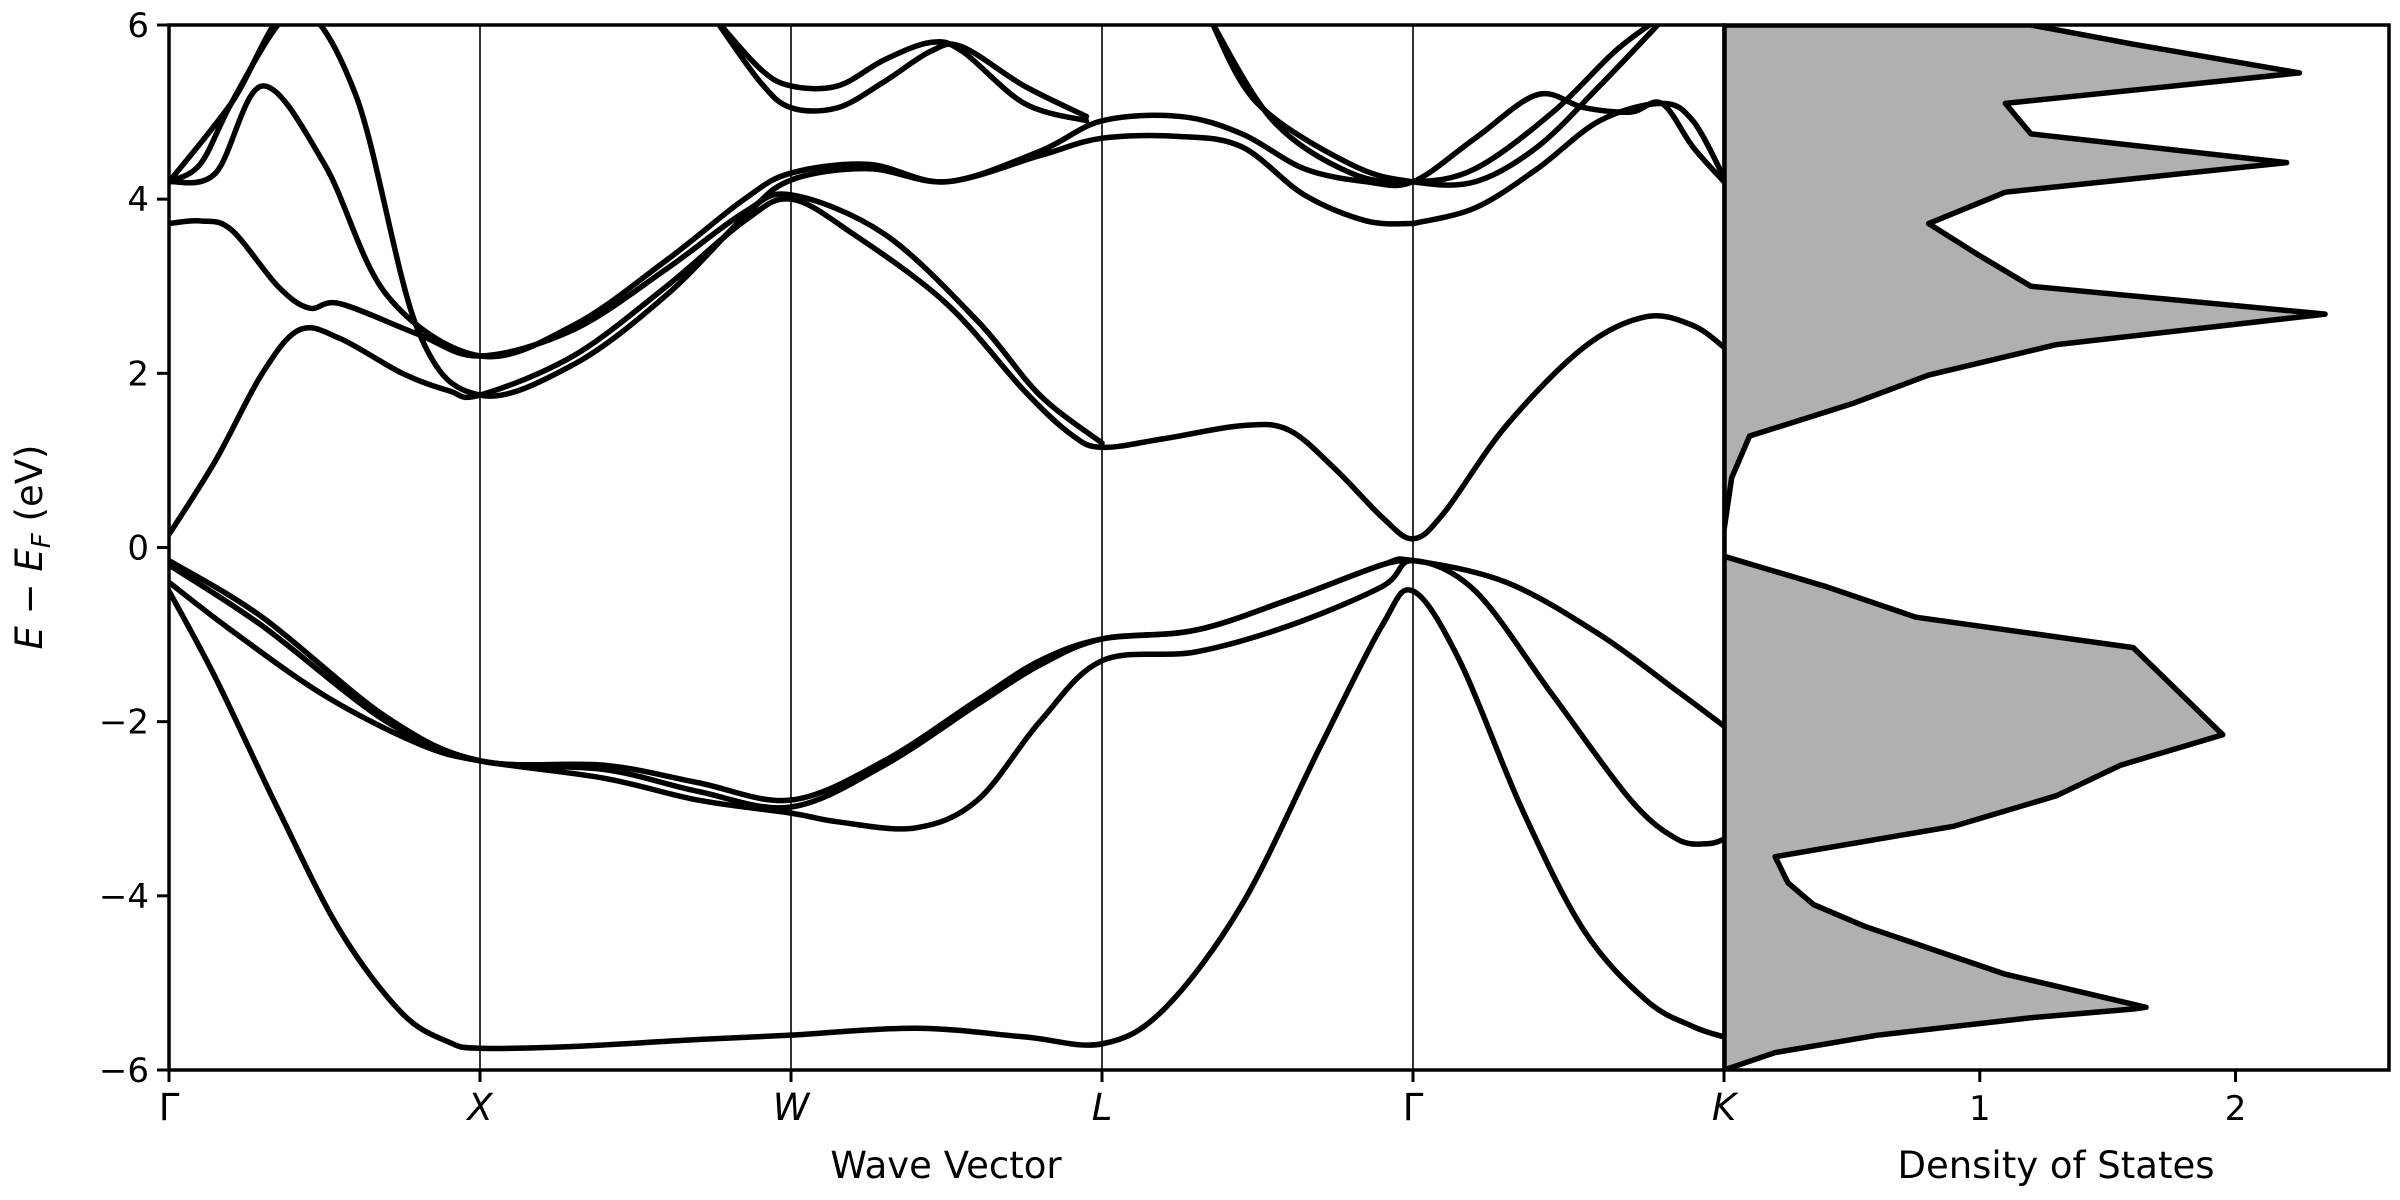 This screenshot has width=2400, height=1200. I want to click on y-tick-label: 0, so click(138, 549).